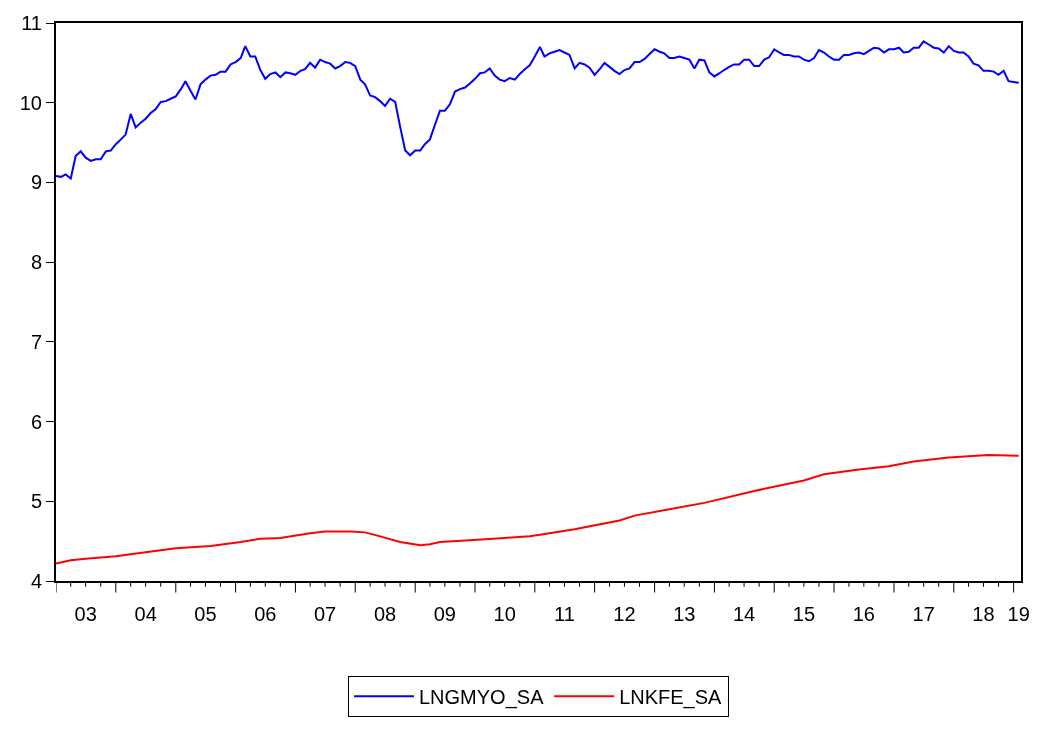 The image size is (1042, 729). I want to click on x-tick-label: 03, so click(85, 614).